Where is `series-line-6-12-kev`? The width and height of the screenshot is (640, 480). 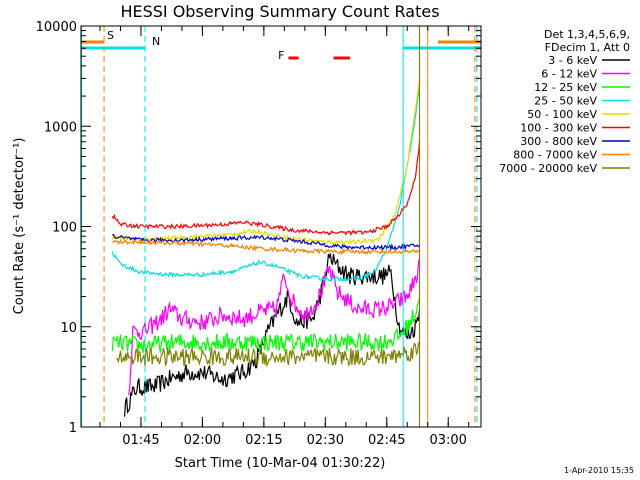 series-line-6-12-kev is located at coordinates (274, 327).